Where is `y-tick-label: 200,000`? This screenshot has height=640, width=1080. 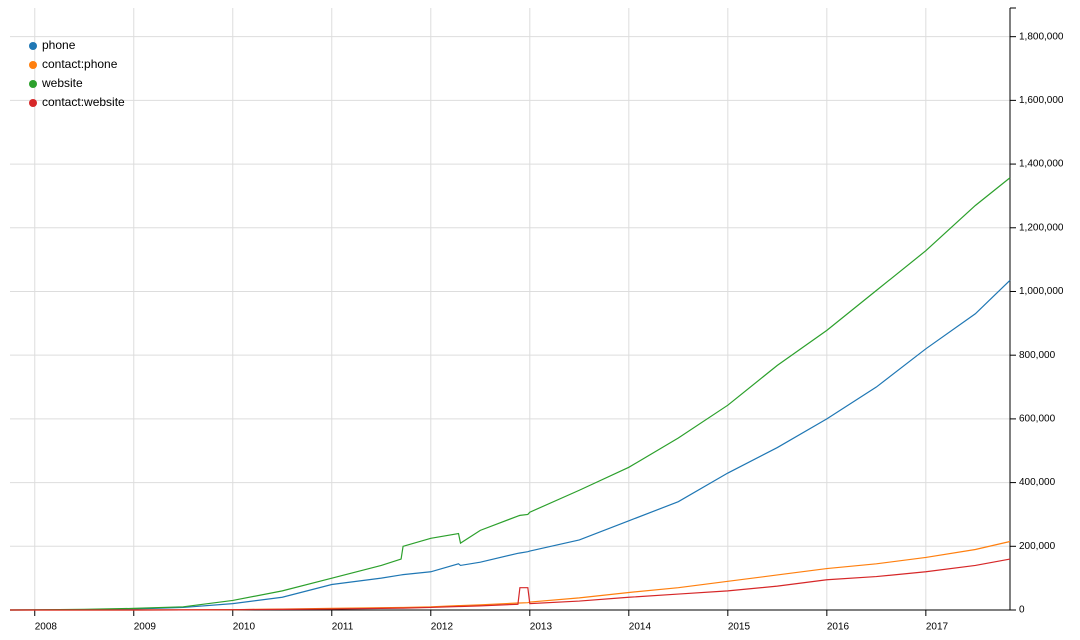
y-tick-label: 200,000 is located at coordinates (1037, 546).